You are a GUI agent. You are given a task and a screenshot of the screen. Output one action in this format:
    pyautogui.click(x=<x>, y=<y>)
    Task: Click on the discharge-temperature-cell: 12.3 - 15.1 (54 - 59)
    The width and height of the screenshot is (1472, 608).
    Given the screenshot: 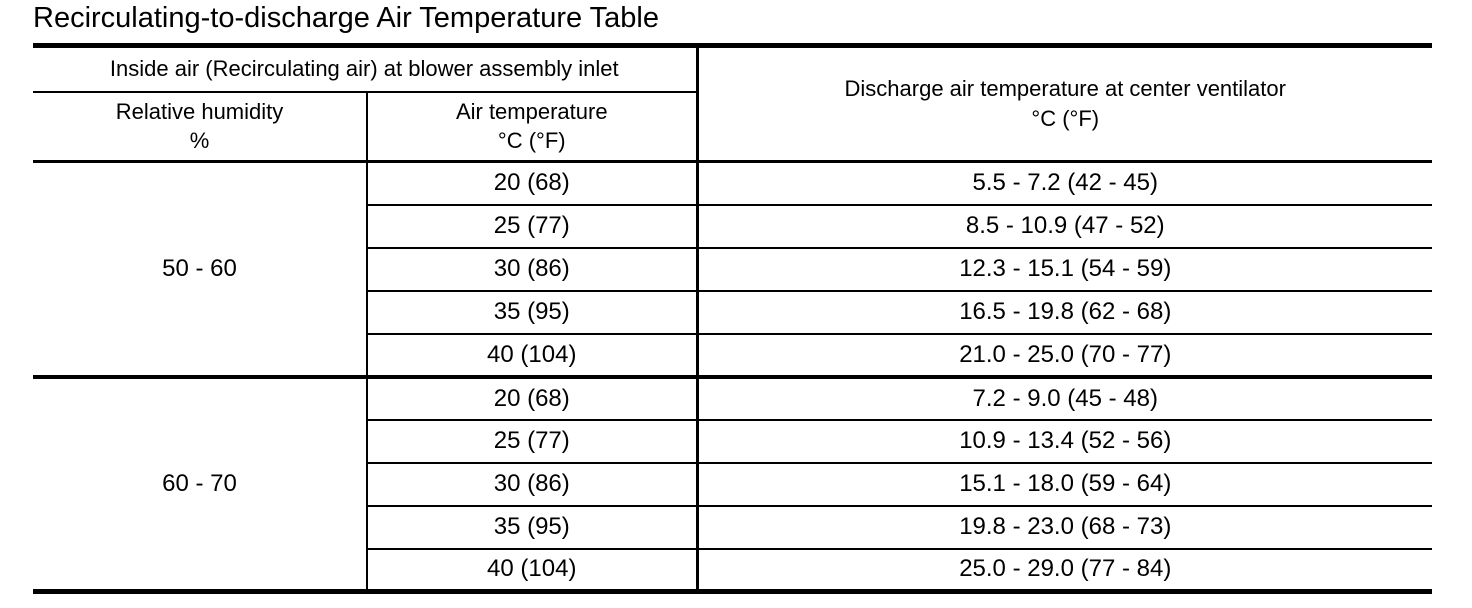 What is the action you would take?
    pyautogui.click(x=1063, y=269)
    